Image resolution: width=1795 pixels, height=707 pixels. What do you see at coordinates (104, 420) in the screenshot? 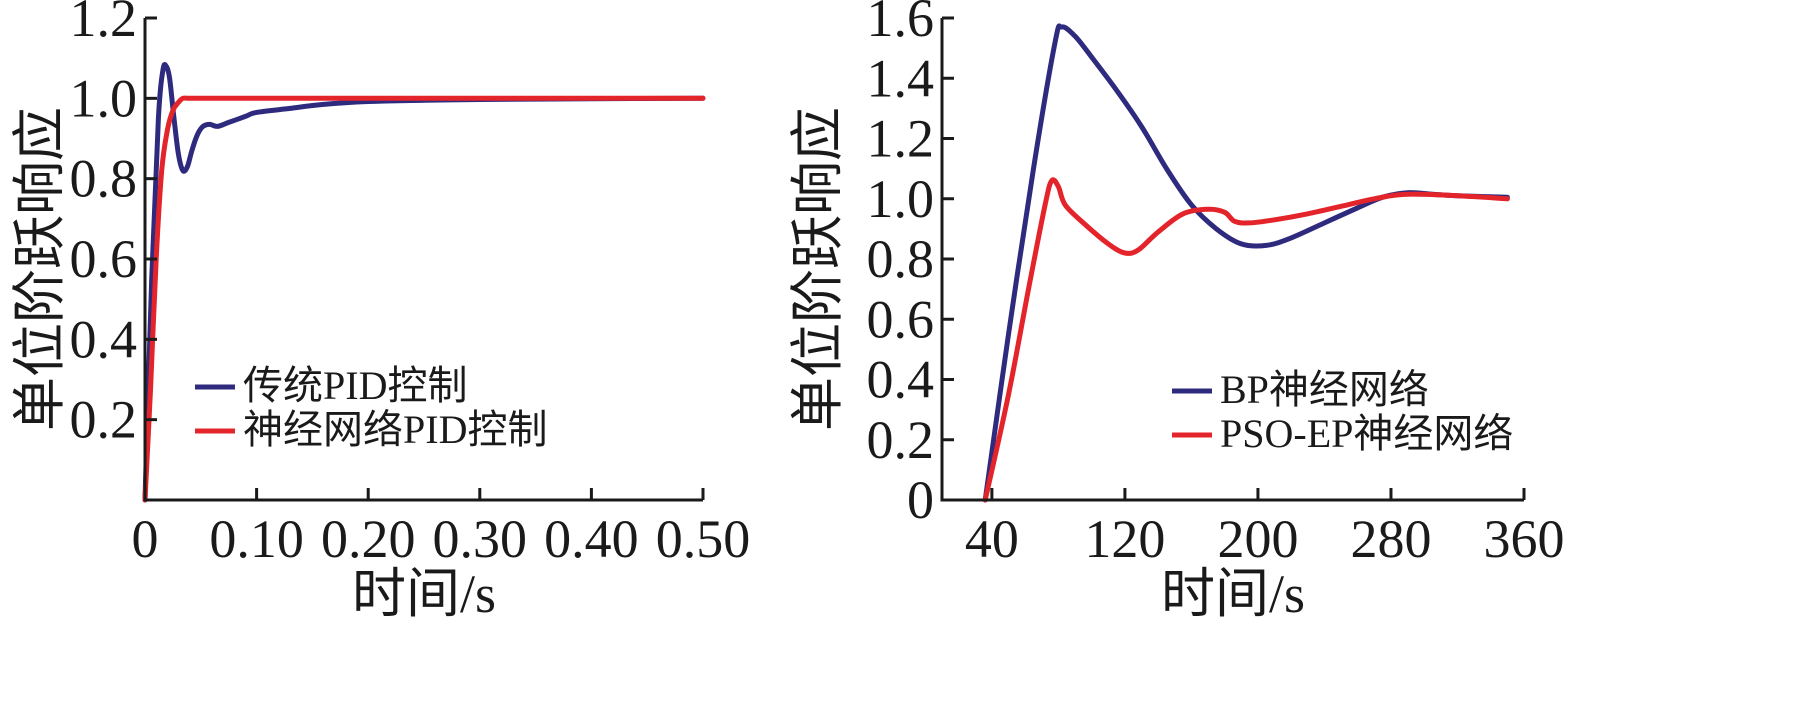
I see `left-chart-y-tick-label: 0.2` at bounding box center [104, 420].